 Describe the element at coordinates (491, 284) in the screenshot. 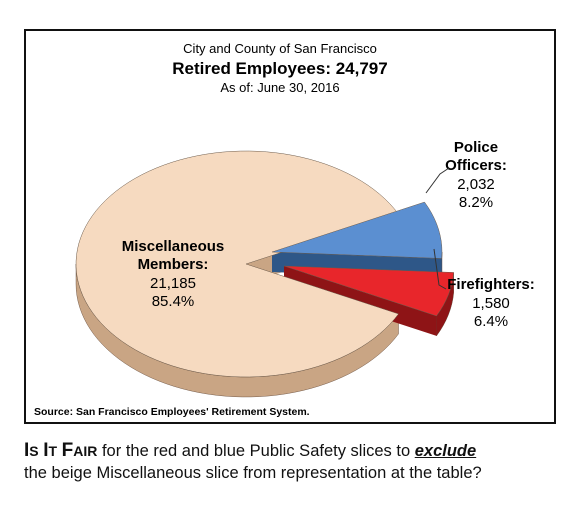

I see `firefighters-label-line1: Firefighters:` at that location.